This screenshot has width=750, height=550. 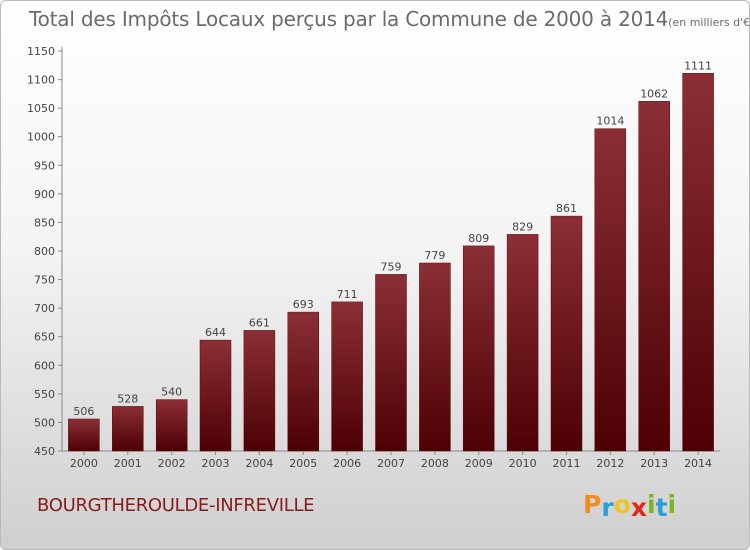 I want to click on x-tick-label: 2002, so click(x=172, y=463).